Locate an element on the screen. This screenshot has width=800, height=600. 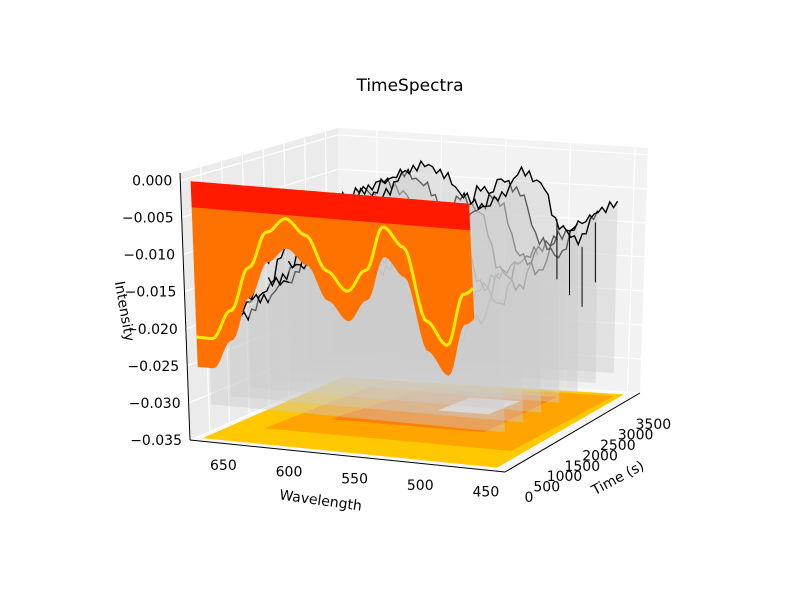
z-tick-label: −0.035 is located at coordinates (156, 441).